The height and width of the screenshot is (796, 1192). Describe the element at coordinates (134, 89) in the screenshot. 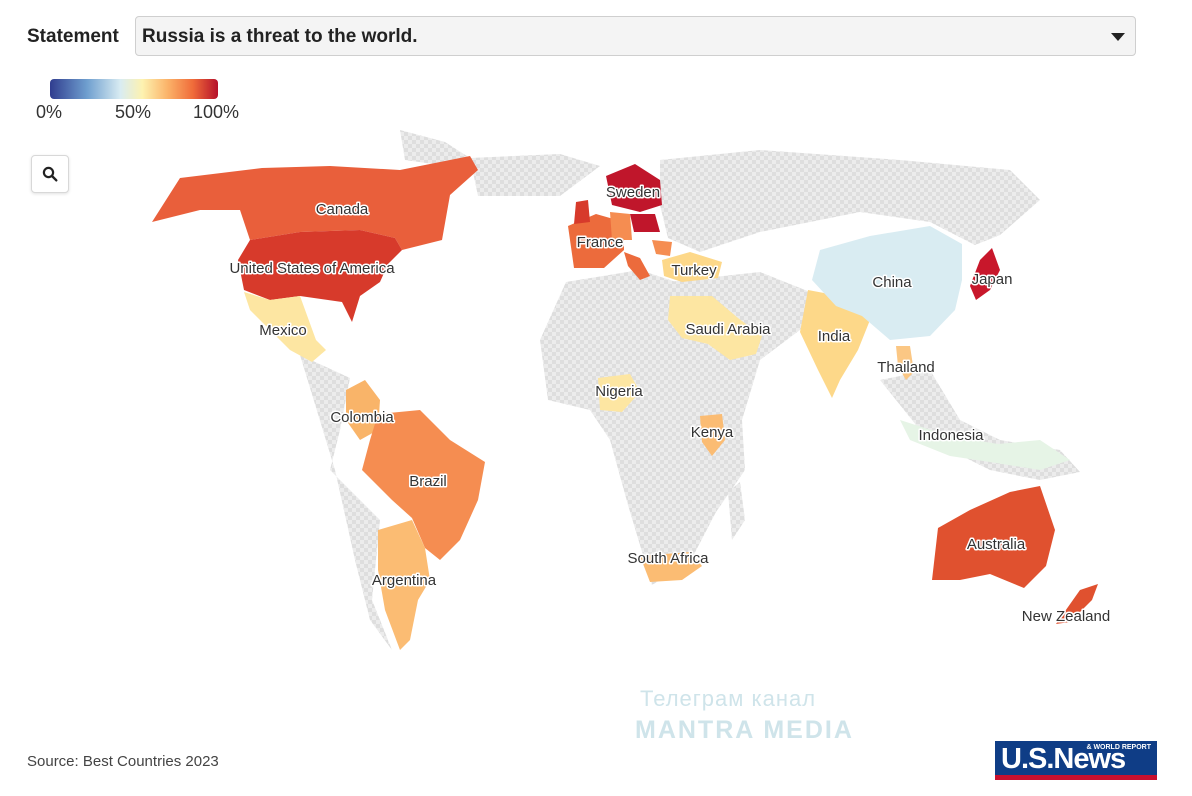

I see `legend-gradient` at that location.